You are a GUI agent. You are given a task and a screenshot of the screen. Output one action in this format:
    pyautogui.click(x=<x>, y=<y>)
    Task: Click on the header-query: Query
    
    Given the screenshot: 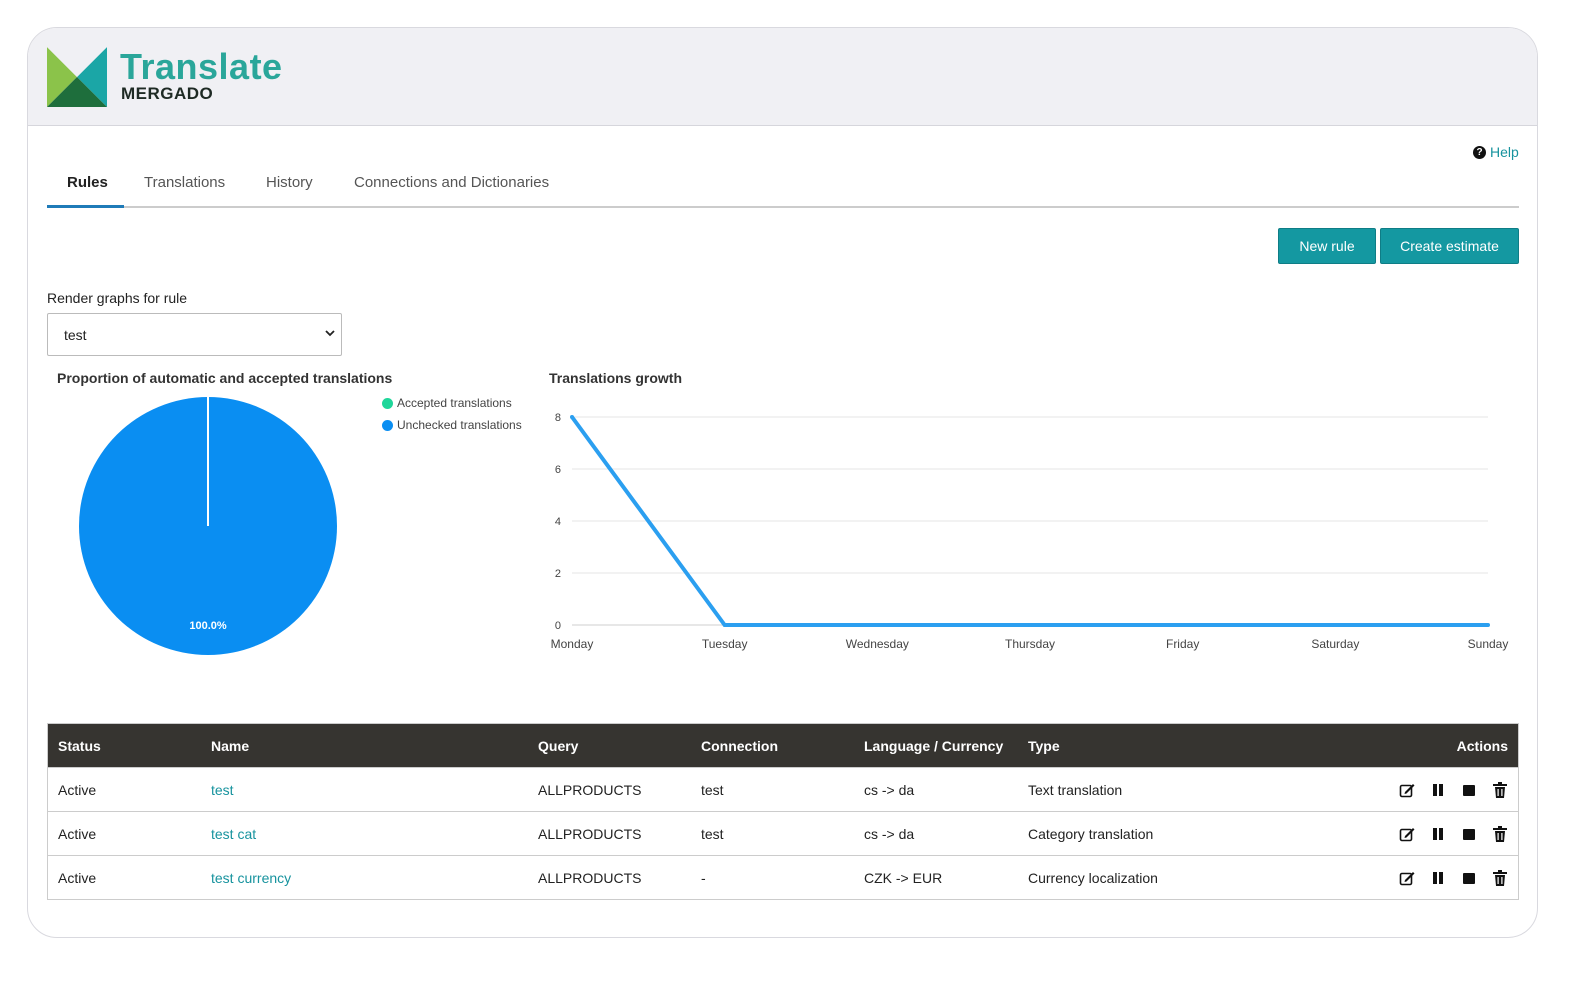 What is the action you would take?
    pyautogui.click(x=558, y=745)
    